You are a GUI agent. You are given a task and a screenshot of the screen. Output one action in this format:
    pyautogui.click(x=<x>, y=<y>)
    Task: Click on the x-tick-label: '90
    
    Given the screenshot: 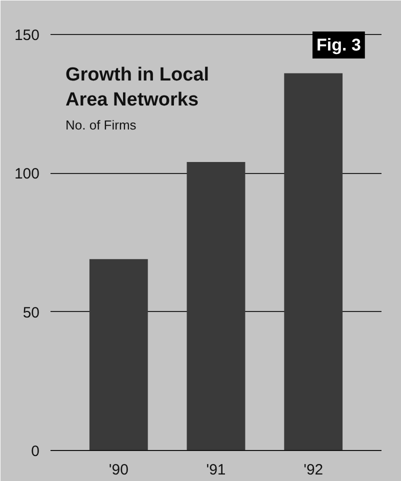 What is the action you would take?
    pyautogui.click(x=118, y=470)
    